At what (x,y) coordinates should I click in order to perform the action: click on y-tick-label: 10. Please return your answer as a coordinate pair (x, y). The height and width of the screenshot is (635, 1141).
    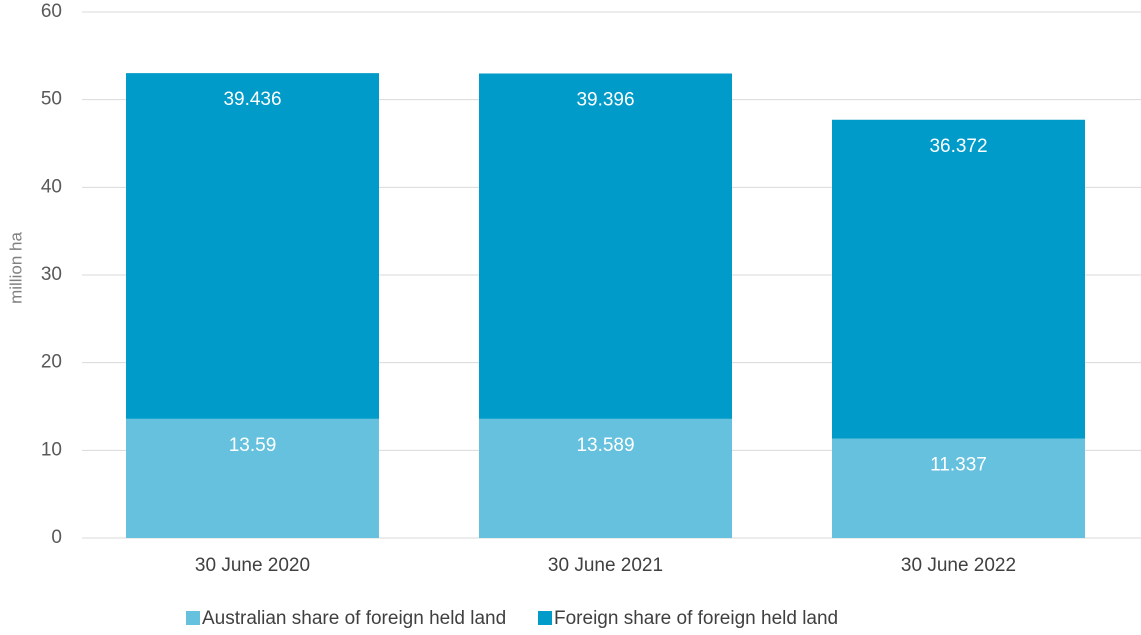
    Looking at the image, I should click on (51, 449).